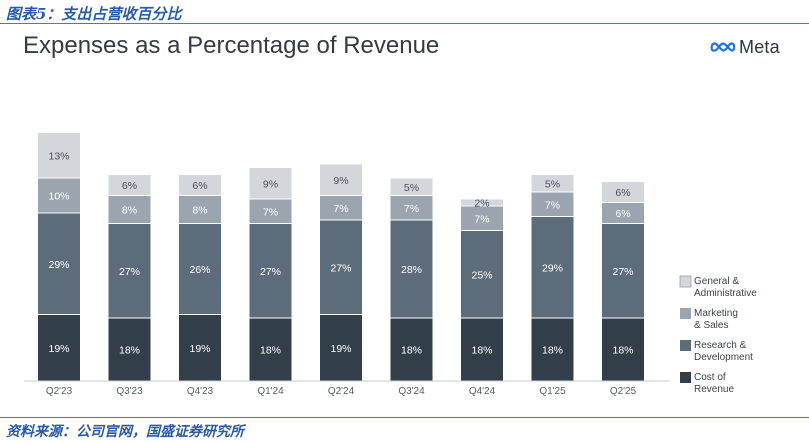  What do you see at coordinates (404, 23) in the screenshot?
I see `caption-divider` at bounding box center [404, 23].